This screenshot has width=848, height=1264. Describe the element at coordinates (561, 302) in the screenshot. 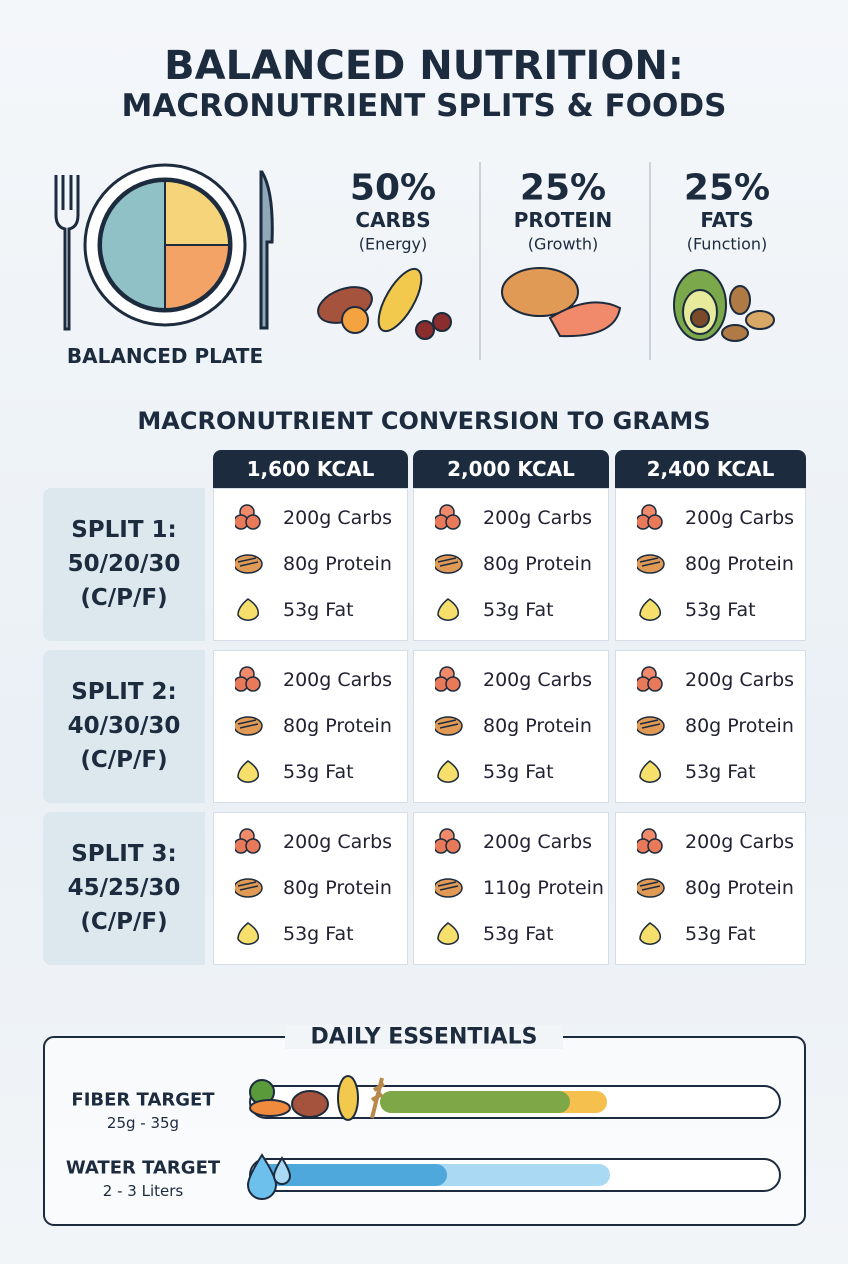

I see `protein-foods` at that location.